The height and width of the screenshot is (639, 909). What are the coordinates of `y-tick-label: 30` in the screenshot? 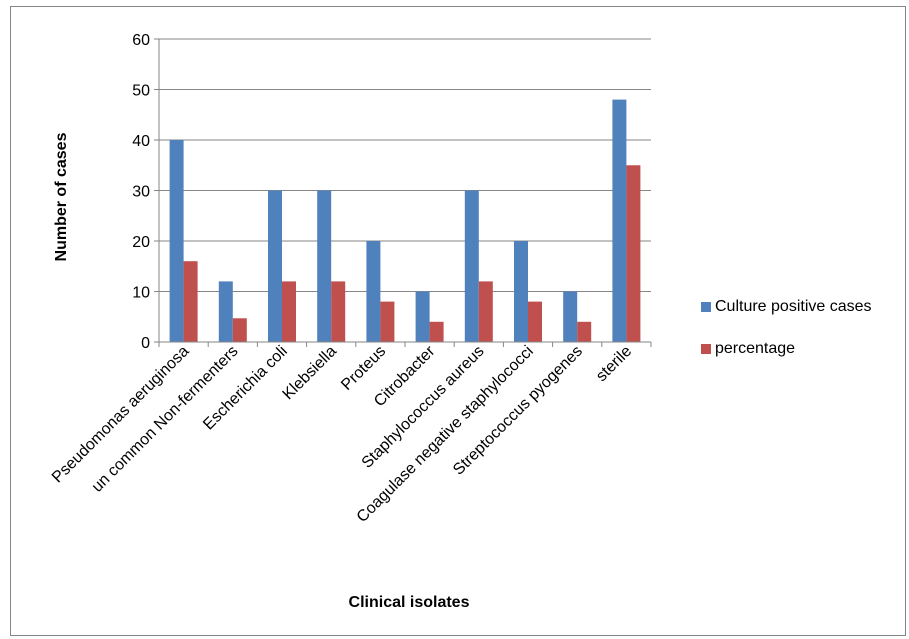 It's located at (141, 192).